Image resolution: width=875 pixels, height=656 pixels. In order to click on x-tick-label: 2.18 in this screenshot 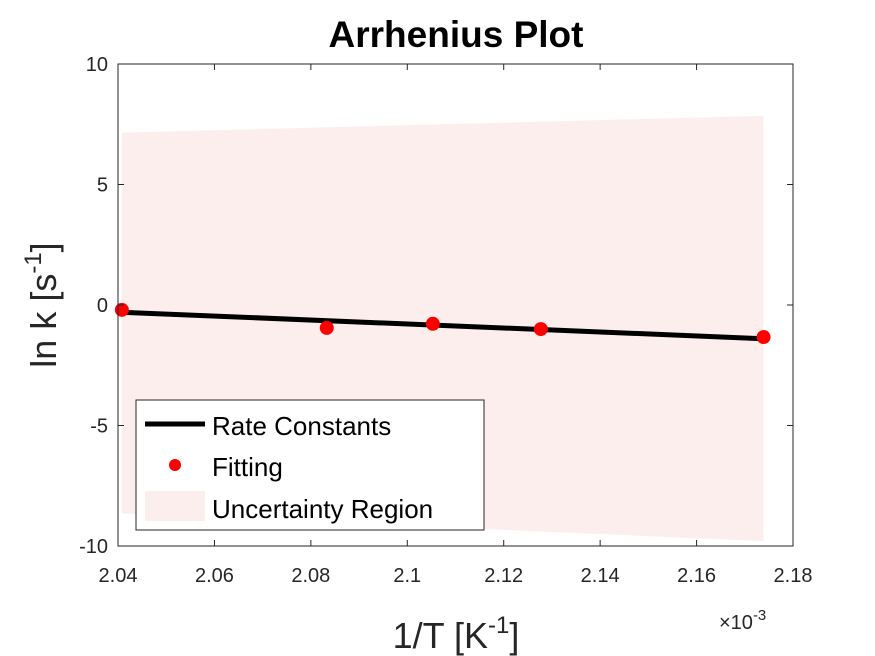, I will do `click(793, 576)`.